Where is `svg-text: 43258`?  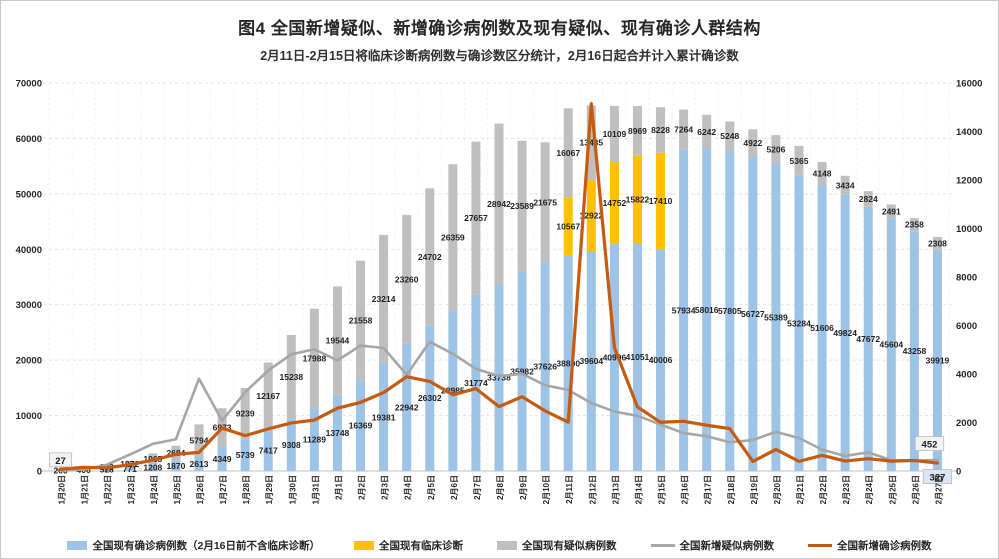 svg-text: 43258 is located at coordinates (915, 351).